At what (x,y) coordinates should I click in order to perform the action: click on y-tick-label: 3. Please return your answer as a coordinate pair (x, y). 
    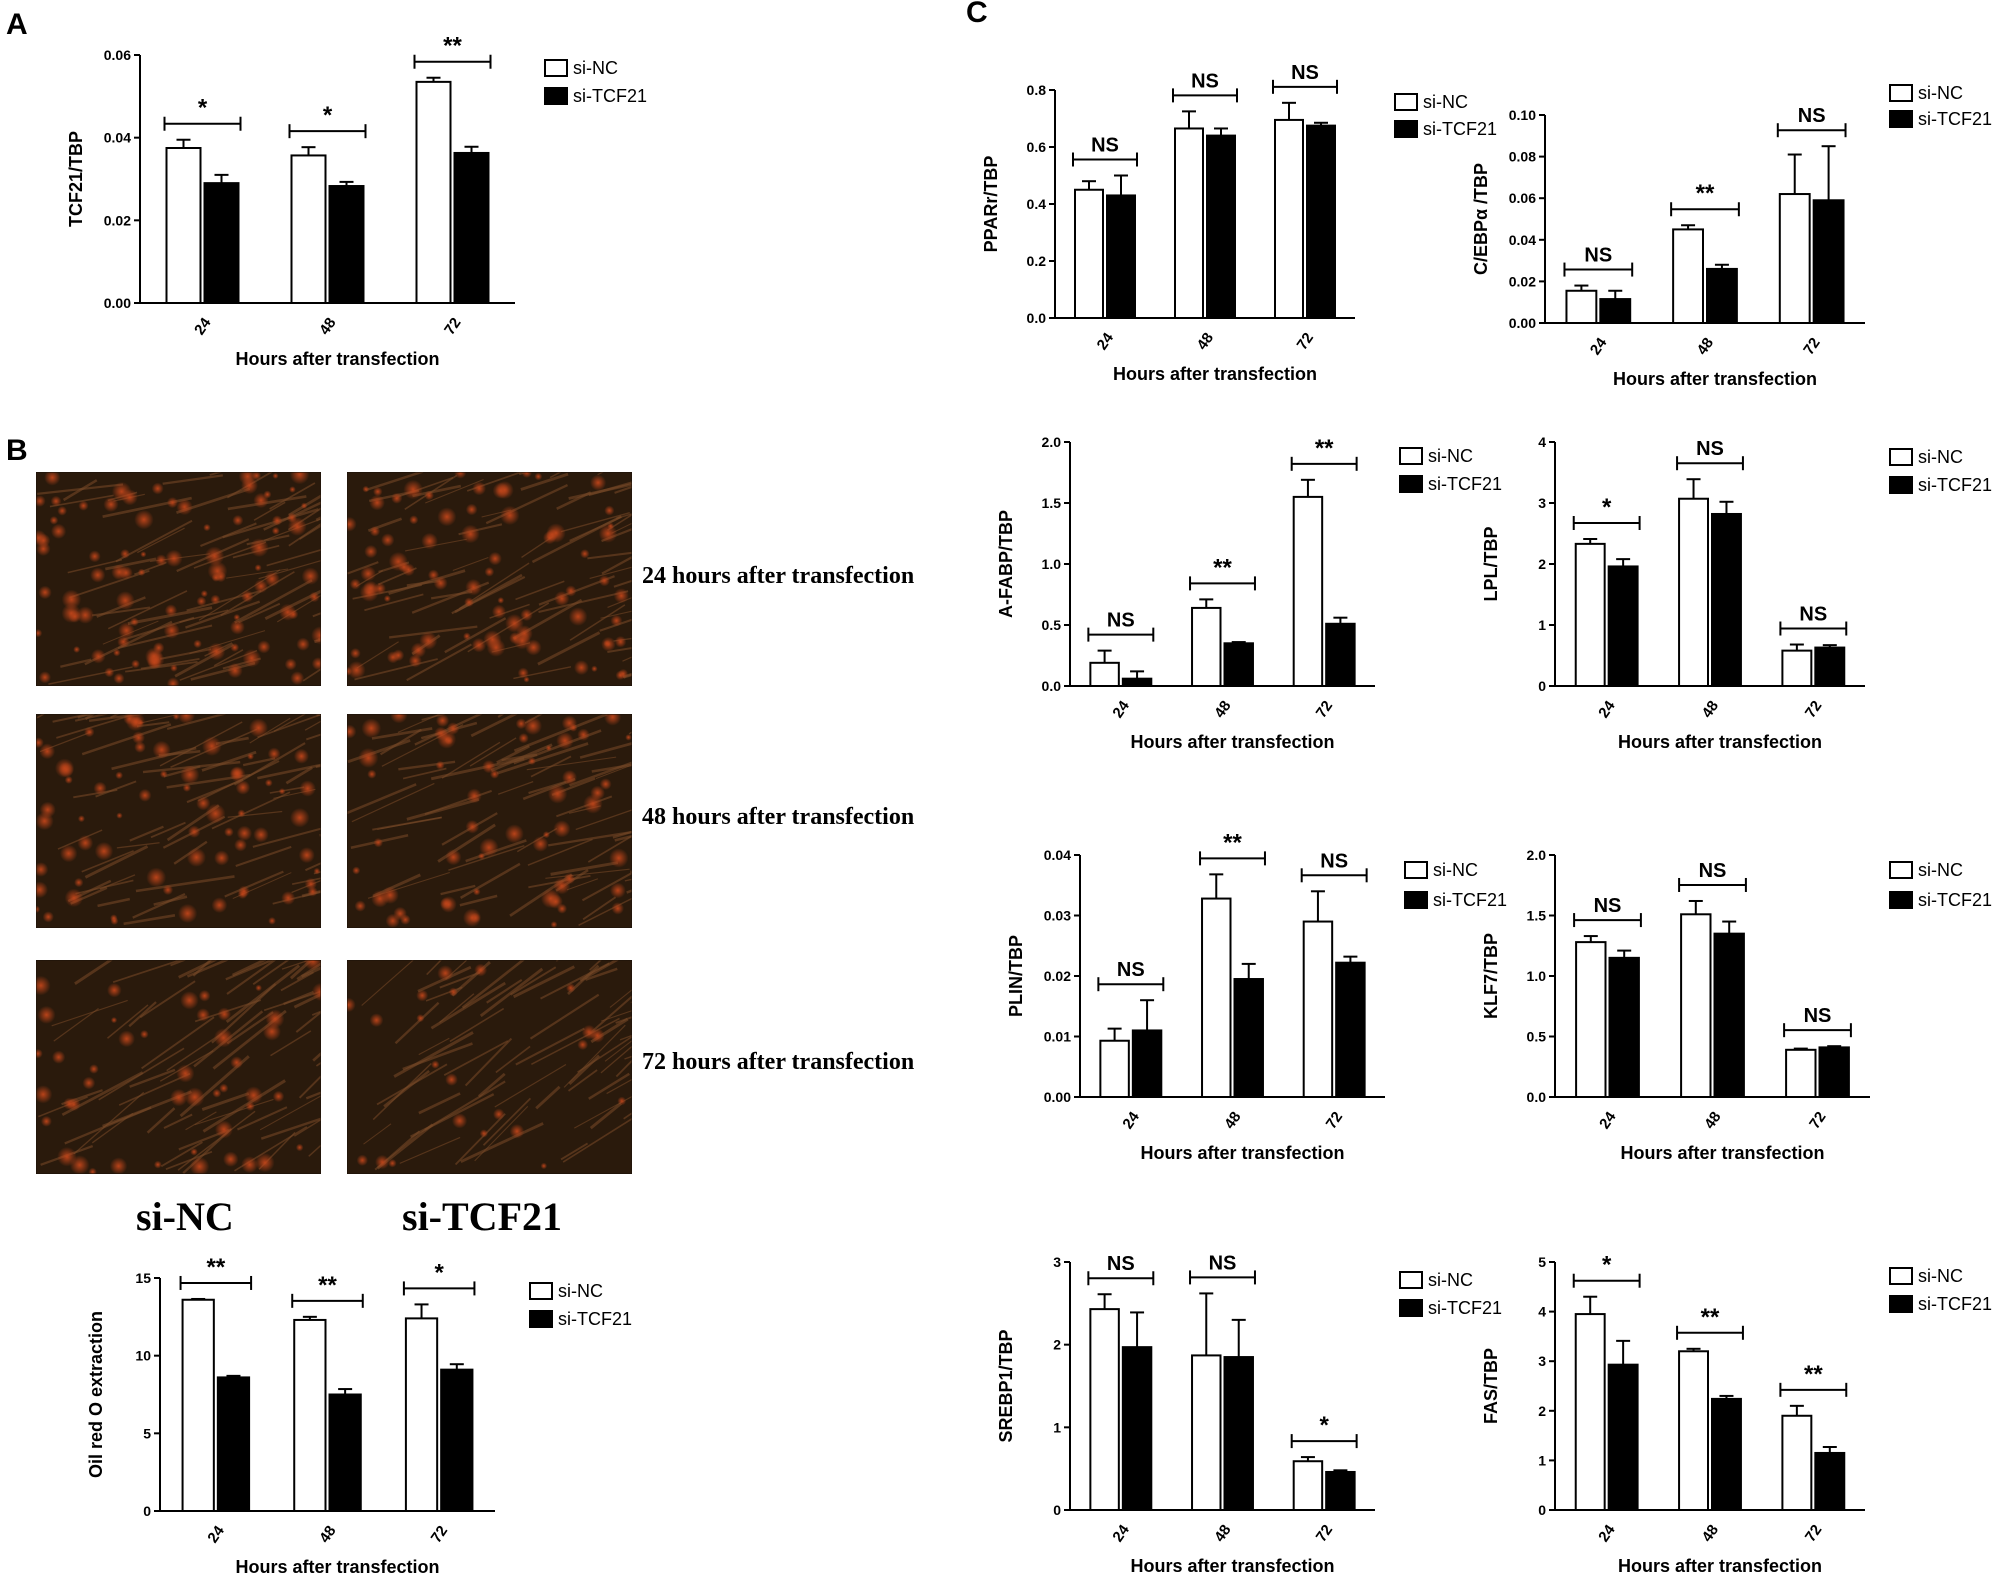
    Looking at the image, I should click on (1542, 503).